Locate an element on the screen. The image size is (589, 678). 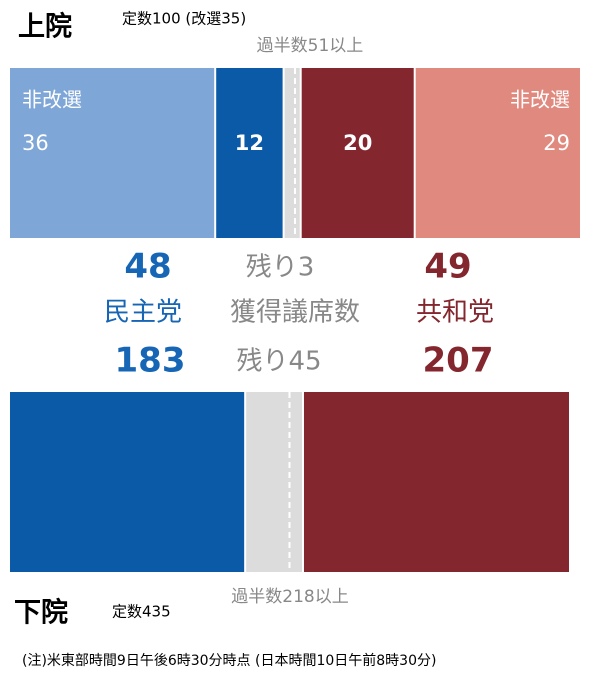
center-label: 獲得議席数 is located at coordinates (295, 313).